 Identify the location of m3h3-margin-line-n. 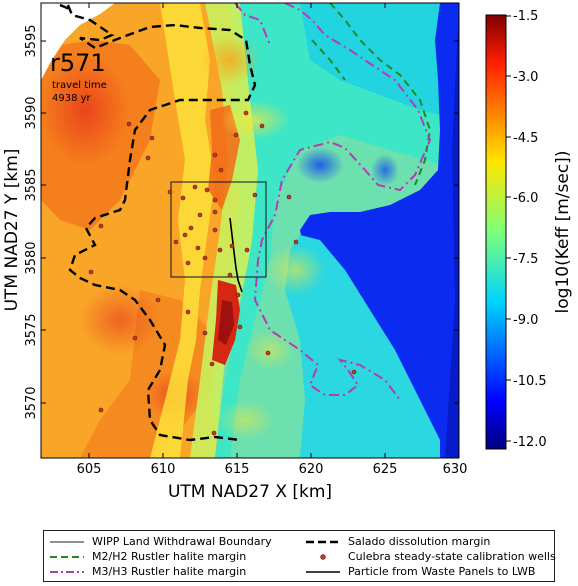
(252, 24).